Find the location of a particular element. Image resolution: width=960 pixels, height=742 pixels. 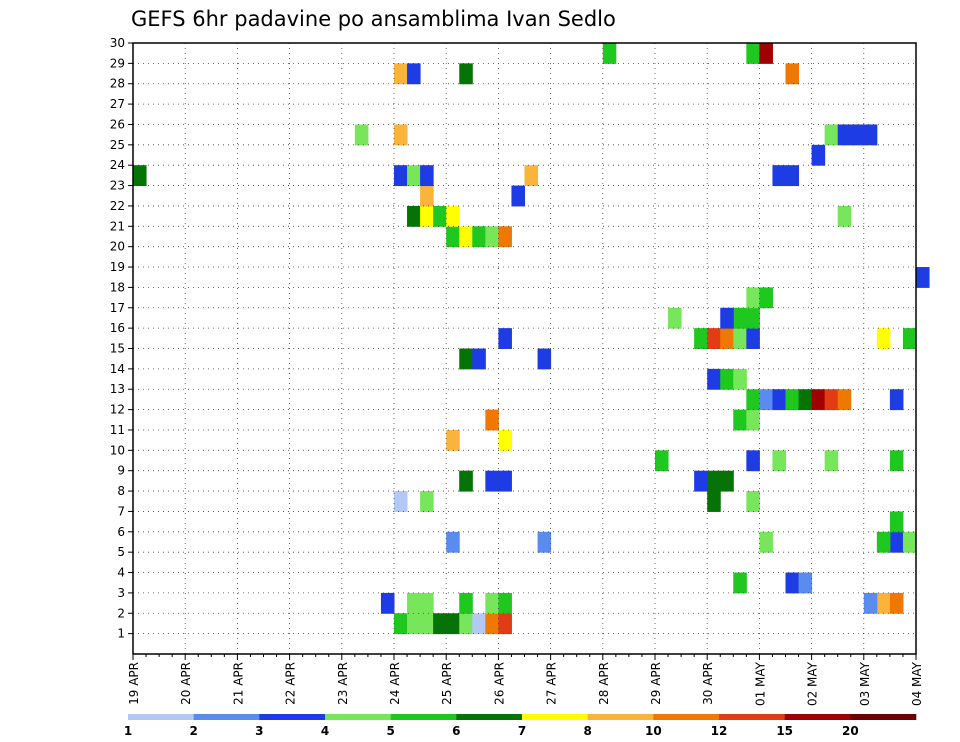

x-tick-label: 24 APR is located at coordinates (395, 683).